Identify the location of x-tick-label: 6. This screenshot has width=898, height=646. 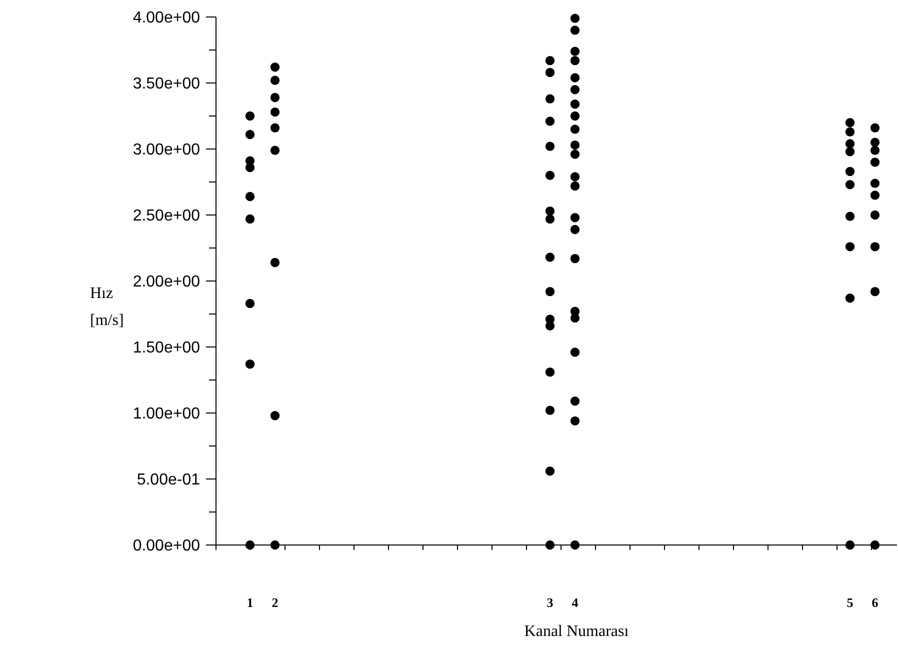
(875, 602).